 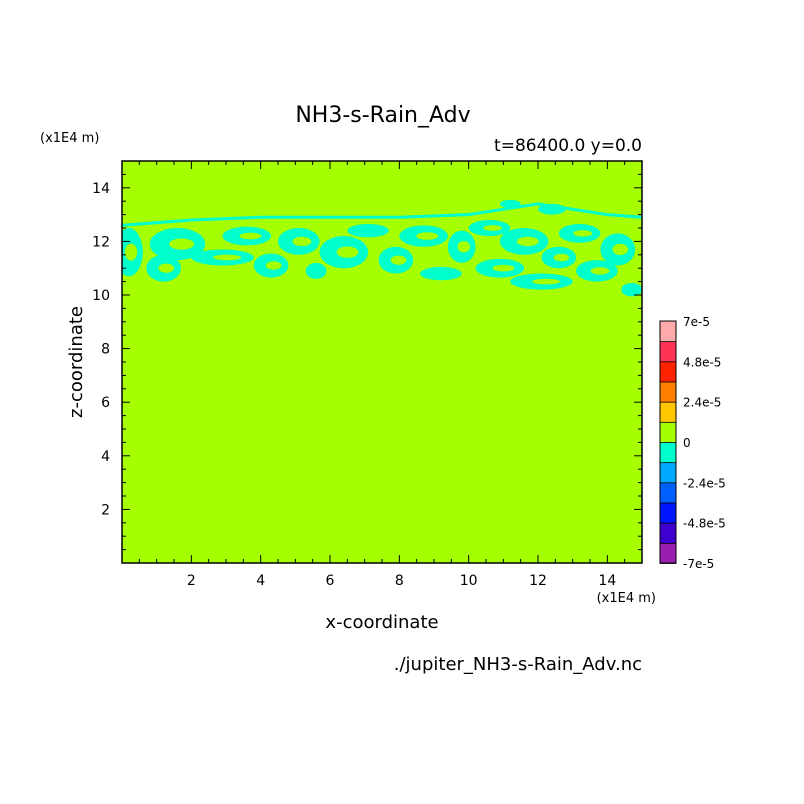 I want to click on x-tick-label: 6, so click(x=330, y=581).